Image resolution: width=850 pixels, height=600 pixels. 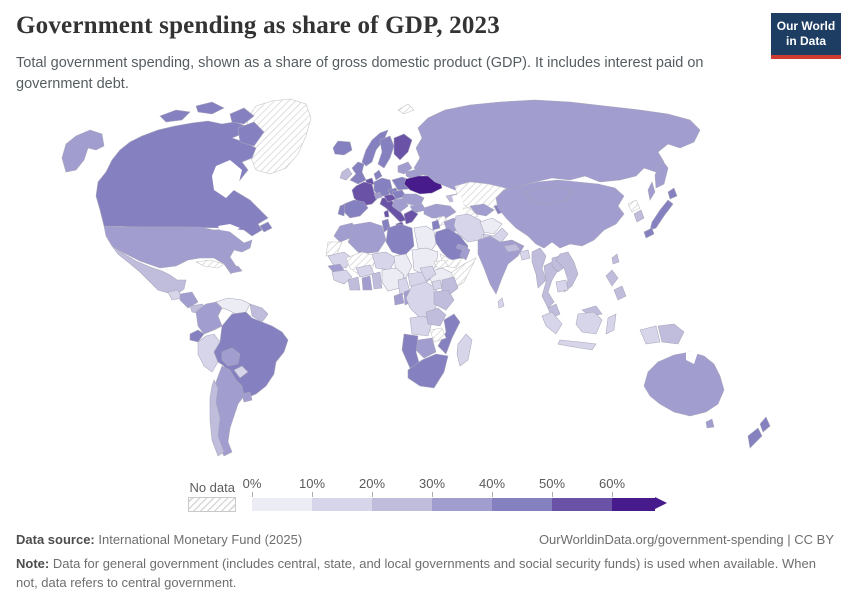 I want to click on country-colombia, so click(x=209, y=318).